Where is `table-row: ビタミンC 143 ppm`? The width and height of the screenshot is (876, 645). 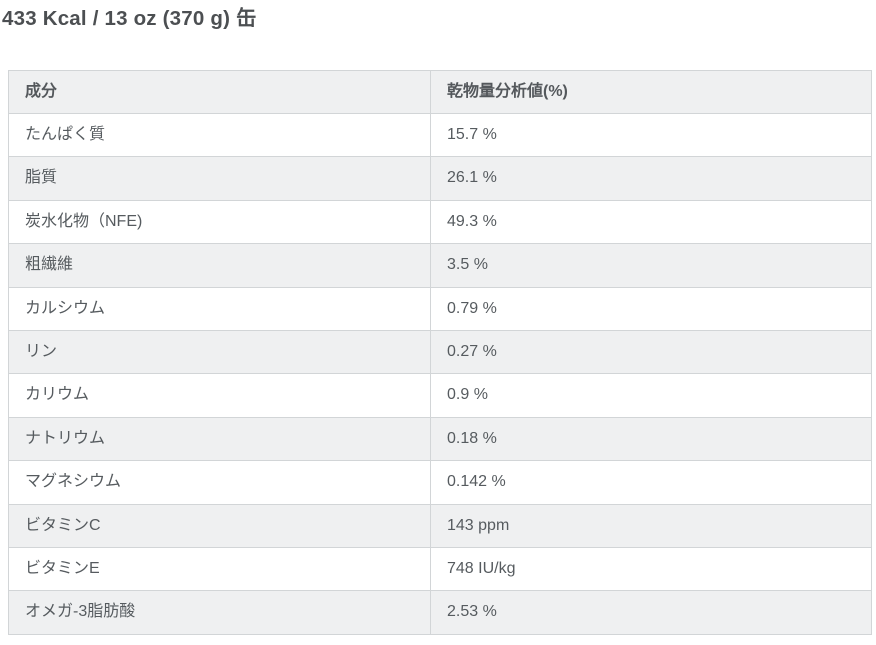
table-row: ビタミンC 143 ppm is located at coordinates (440, 525).